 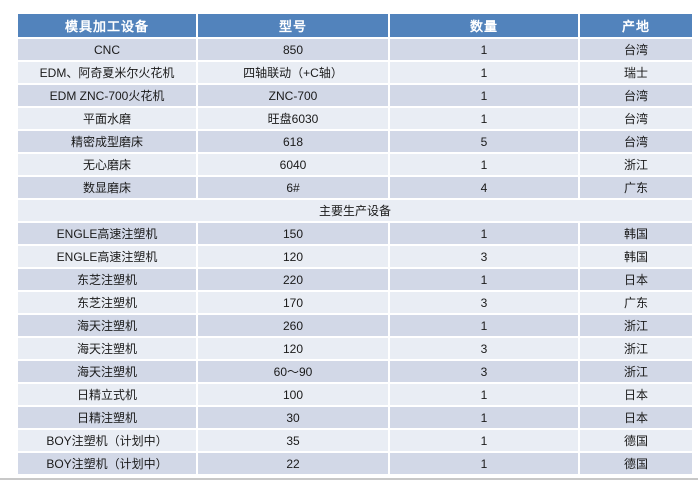 I want to click on model-cell: 6#, so click(x=294, y=188).